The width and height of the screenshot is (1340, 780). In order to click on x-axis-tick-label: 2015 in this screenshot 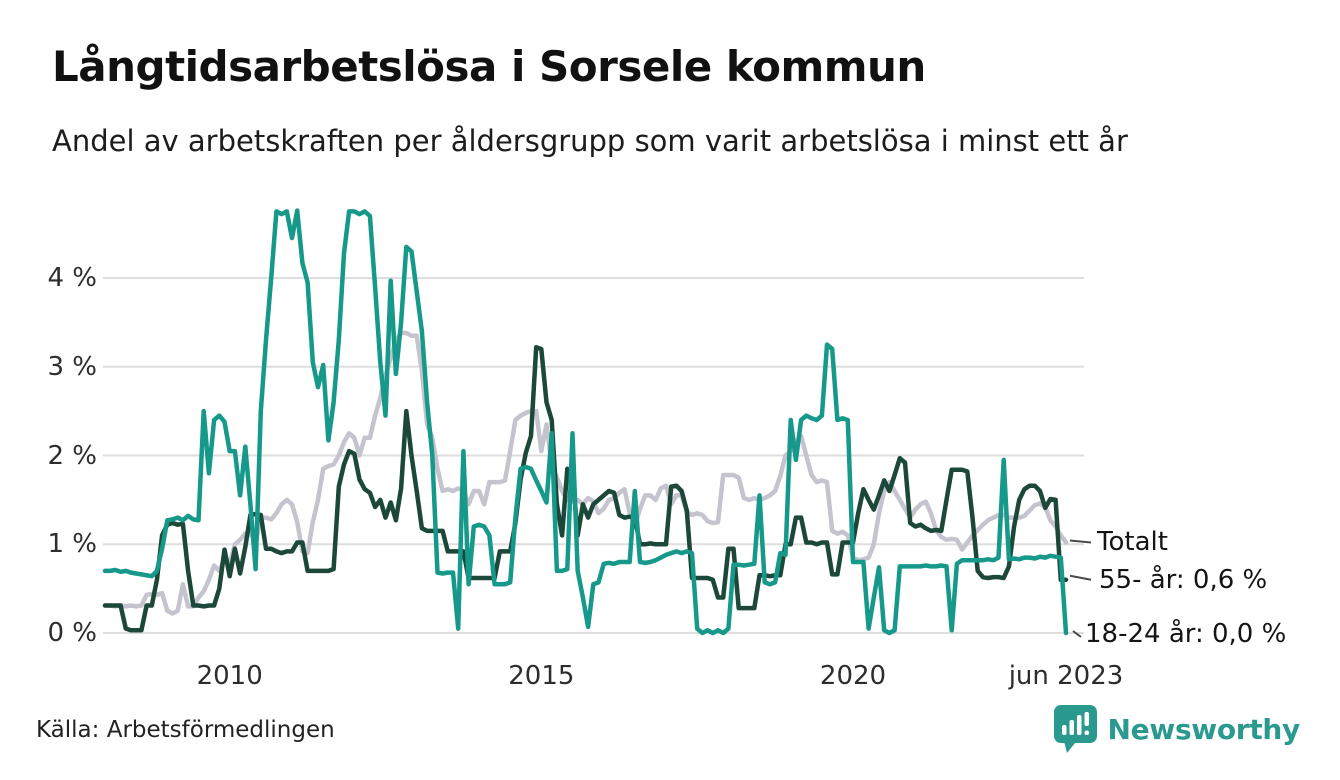, I will do `click(541, 676)`.